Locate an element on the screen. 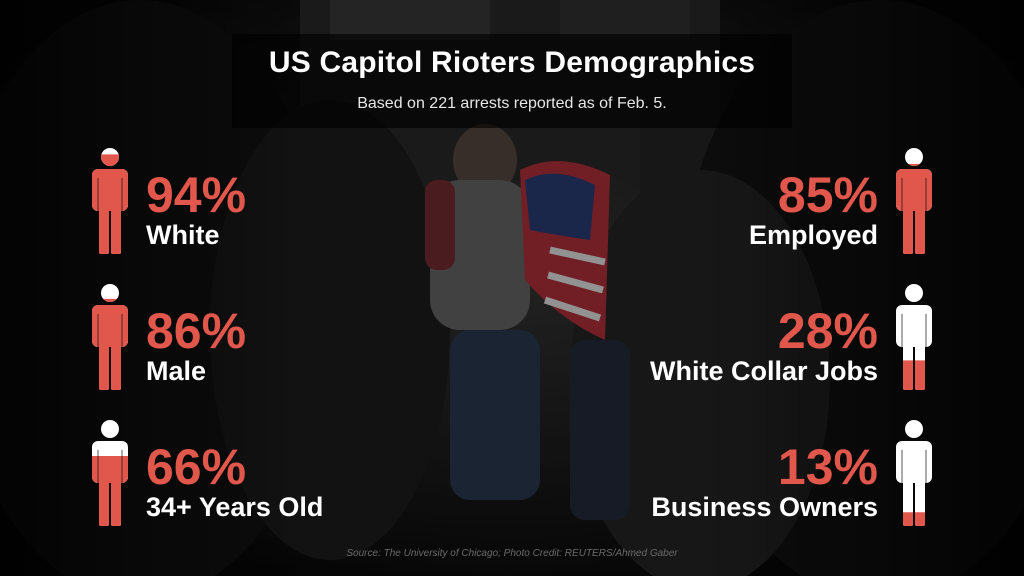 Image resolution: width=1024 pixels, height=576 pixels. chart-title: US Capitol Rioters Demographics is located at coordinates (512, 62).